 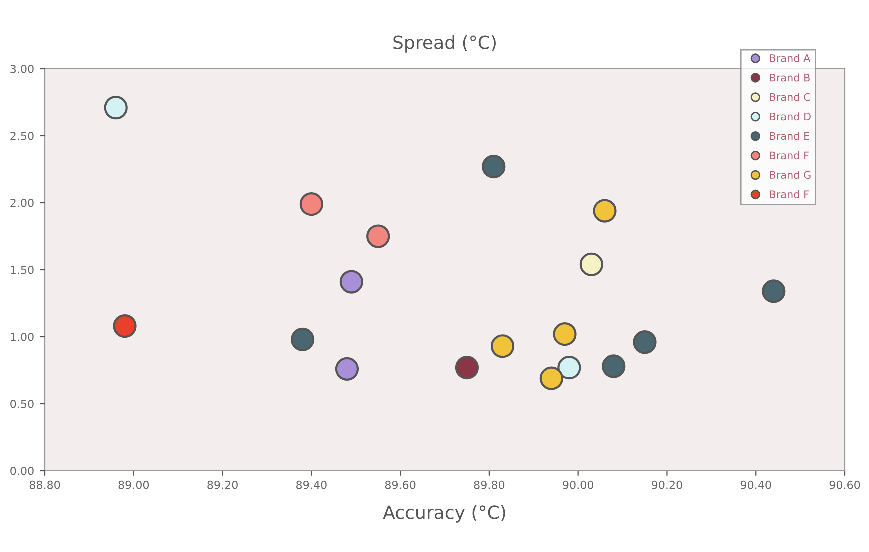 I want to click on y-tick-label: 2.00, so click(x=22, y=203).